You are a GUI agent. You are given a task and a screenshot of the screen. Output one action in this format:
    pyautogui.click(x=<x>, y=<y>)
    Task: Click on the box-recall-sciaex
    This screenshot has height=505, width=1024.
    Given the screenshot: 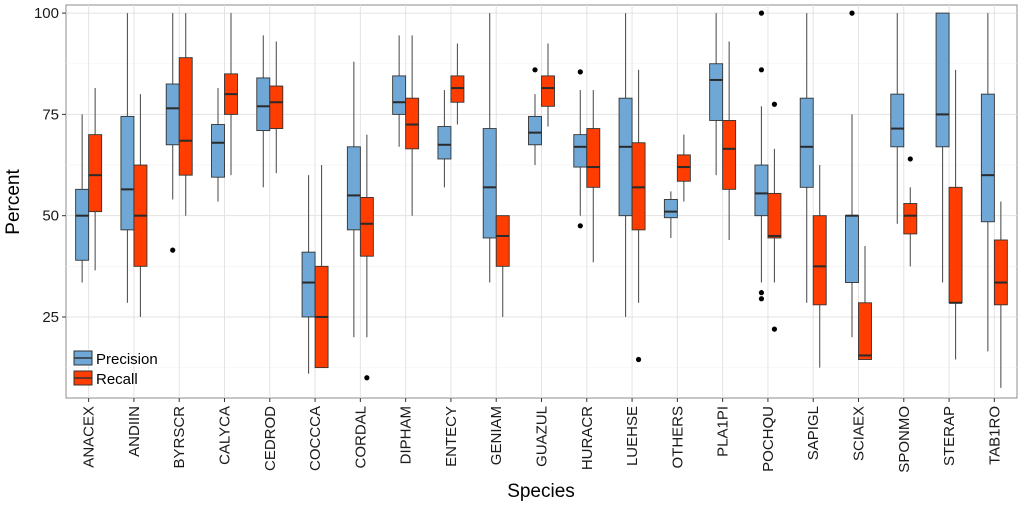 What is the action you would take?
    pyautogui.click(x=865, y=303)
    